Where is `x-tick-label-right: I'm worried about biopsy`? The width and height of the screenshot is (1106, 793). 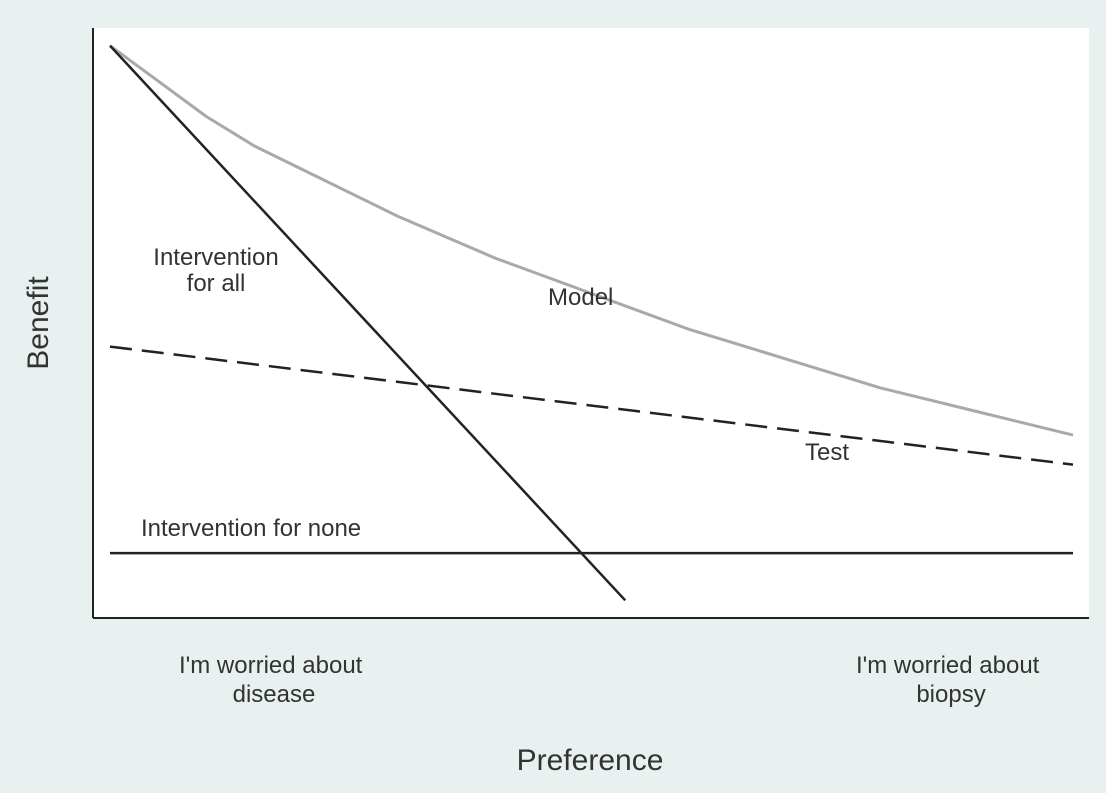 x-tick-label-right: I'm worried about biopsy is located at coordinates (951, 680).